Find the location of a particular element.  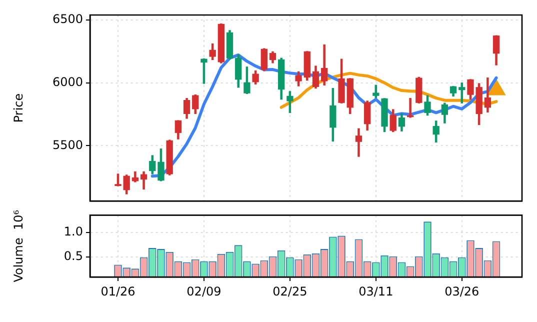

y-axis-title: Price is located at coordinates (18, 108).